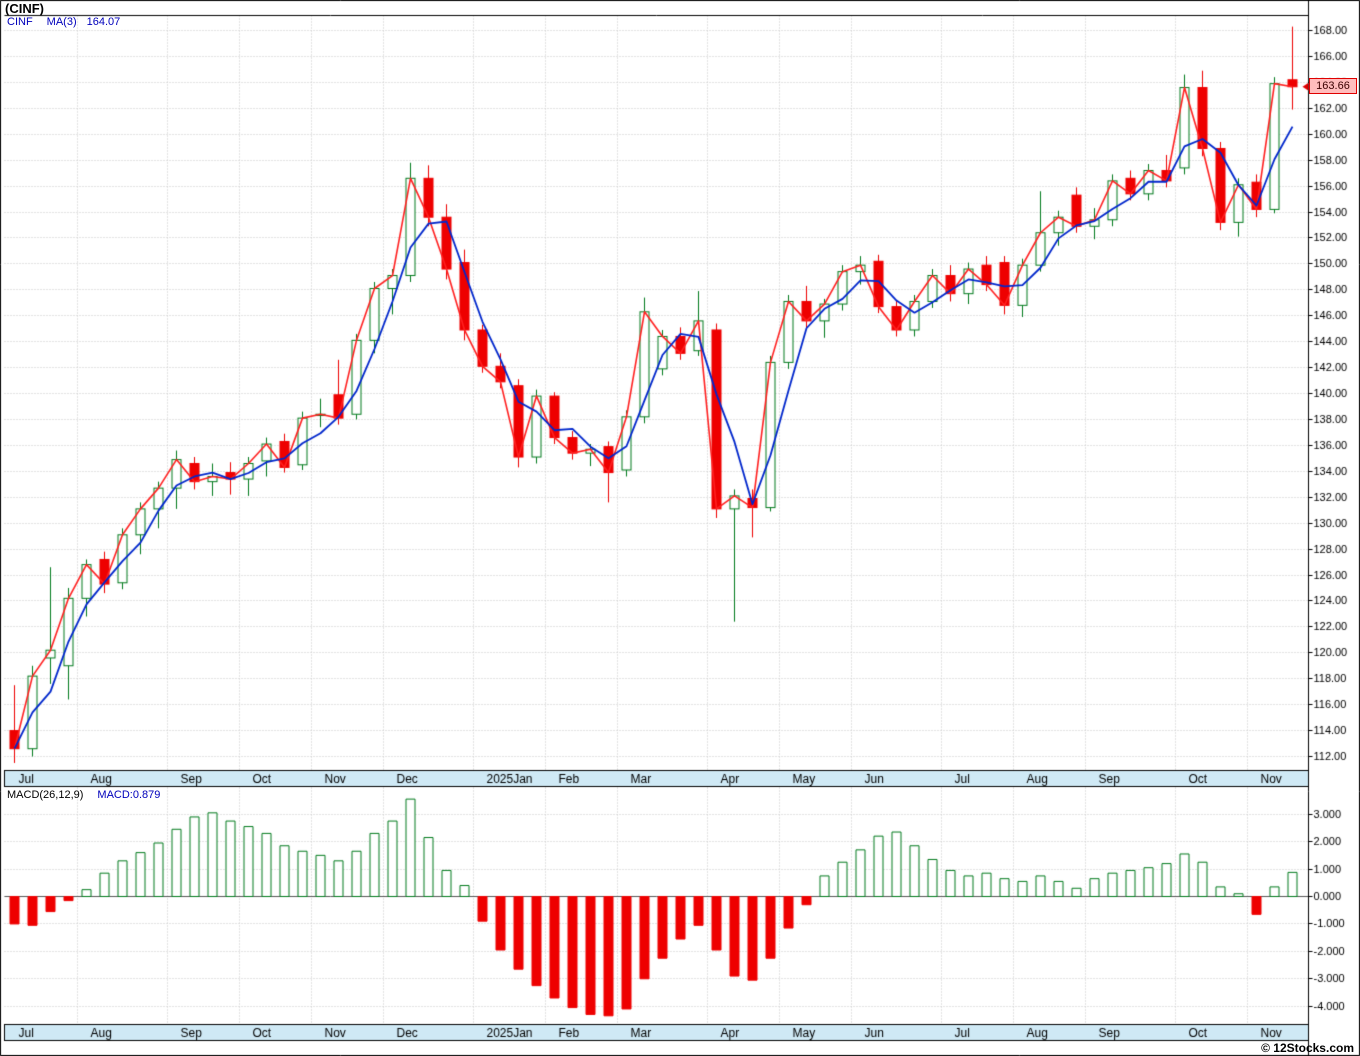  I want to click on price-legend: CINF MA(3) 164.07, so click(63, 22).